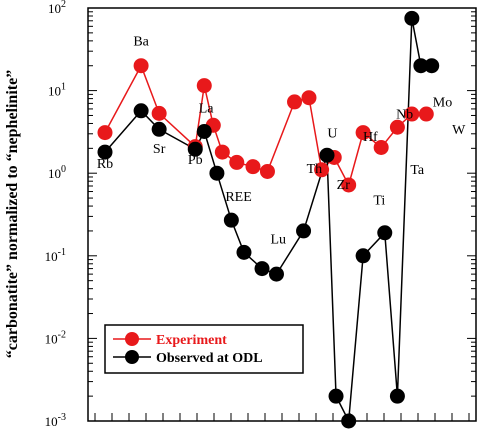 Image resolution: width=484 pixels, height=430 pixels. What do you see at coordinates (191, 340) in the screenshot?
I see `legend-label-experiment: Experiment` at bounding box center [191, 340].